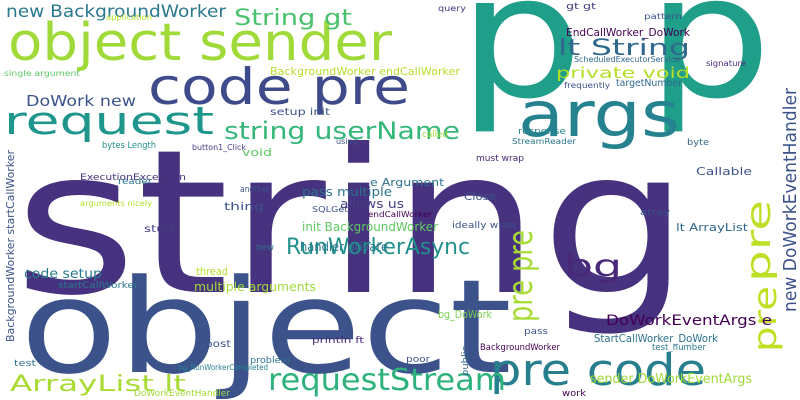 This screenshot has height=400, width=800. I want to click on word: code pre, so click(279, 87).